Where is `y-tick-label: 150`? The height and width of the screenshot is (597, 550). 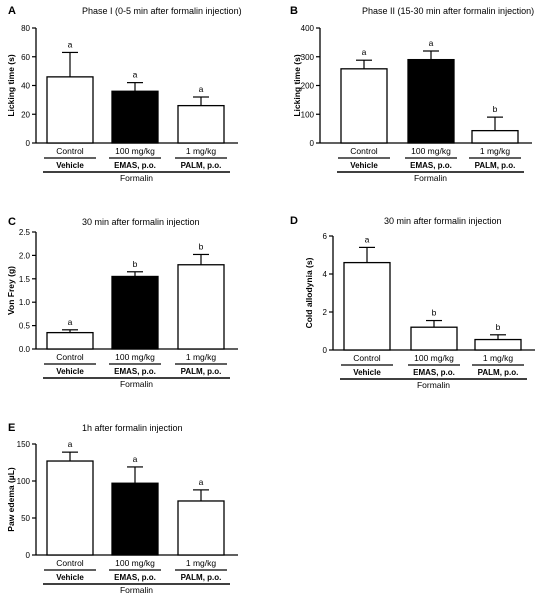 y-tick-label: 150 is located at coordinates (24, 444).